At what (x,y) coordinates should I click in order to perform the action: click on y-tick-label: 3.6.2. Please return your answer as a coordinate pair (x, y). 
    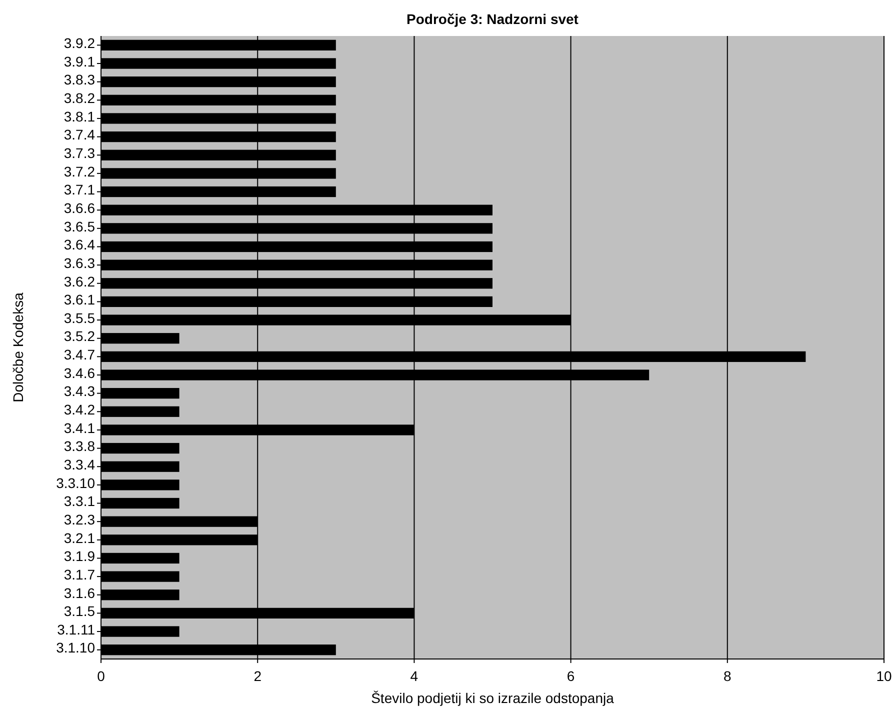
    Looking at the image, I should click on (80, 281).